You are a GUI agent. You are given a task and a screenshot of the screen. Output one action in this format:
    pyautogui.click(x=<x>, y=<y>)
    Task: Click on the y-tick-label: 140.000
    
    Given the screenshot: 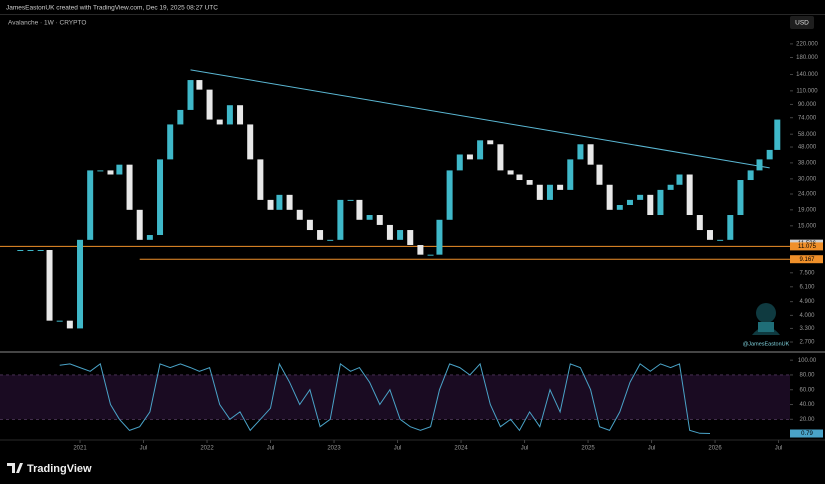 What is the action you would take?
    pyautogui.click(x=807, y=75)
    